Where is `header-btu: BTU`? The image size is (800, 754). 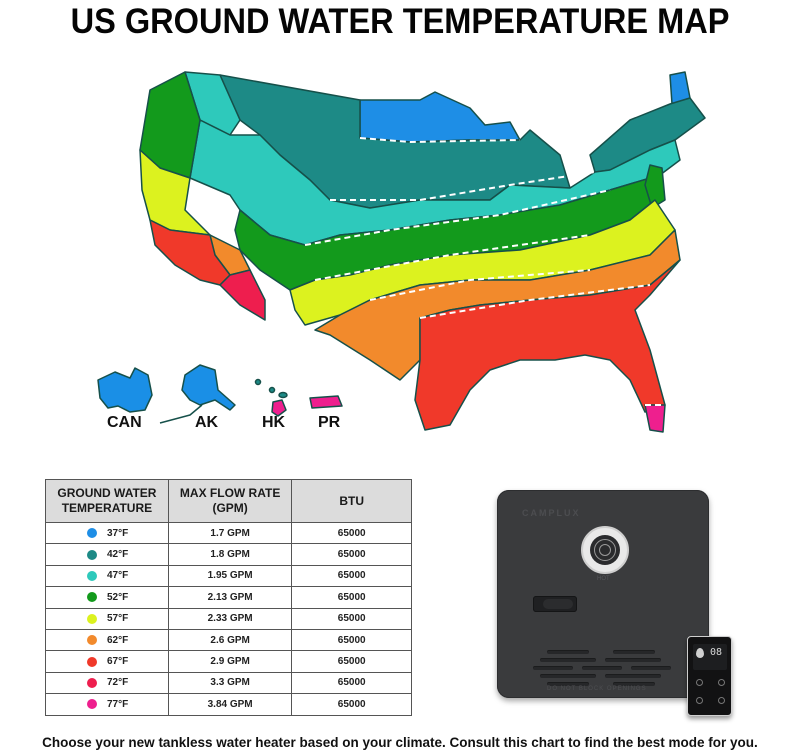
header-btu: BTU is located at coordinates (351, 501).